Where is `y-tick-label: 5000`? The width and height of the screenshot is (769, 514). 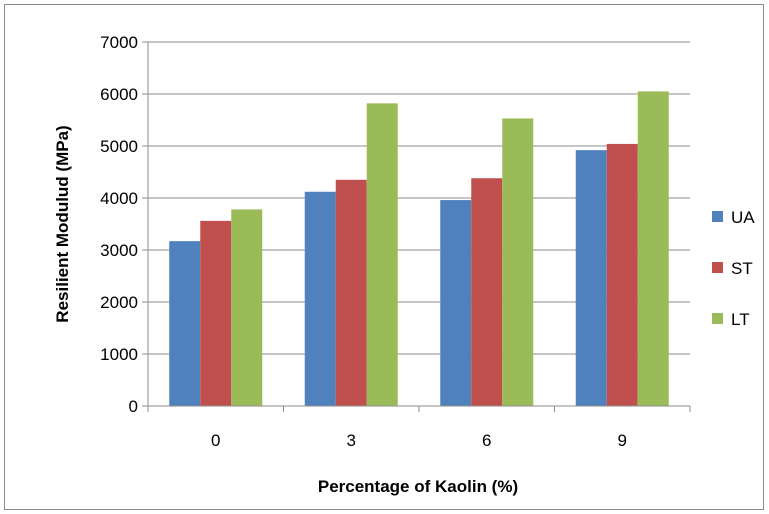
y-tick-label: 5000 is located at coordinates (119, 146).